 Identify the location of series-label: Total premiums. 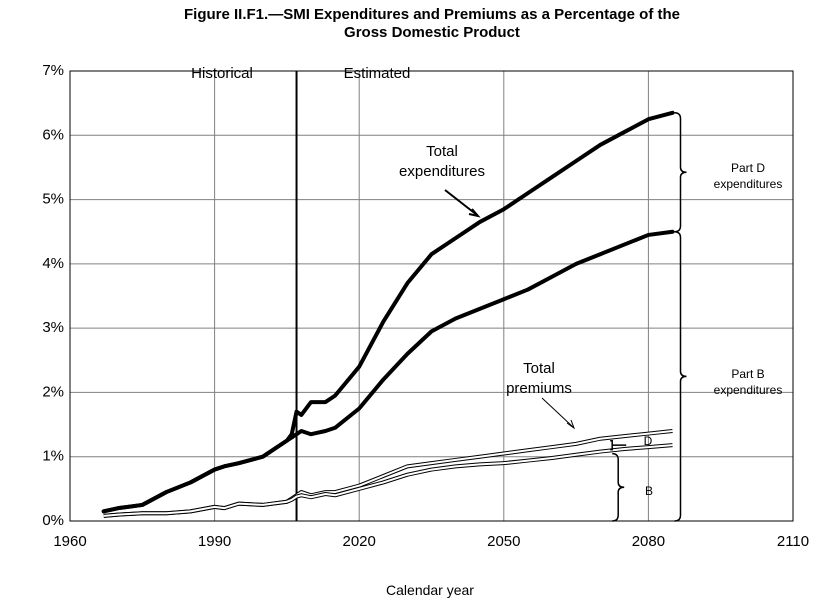
(539, 378).